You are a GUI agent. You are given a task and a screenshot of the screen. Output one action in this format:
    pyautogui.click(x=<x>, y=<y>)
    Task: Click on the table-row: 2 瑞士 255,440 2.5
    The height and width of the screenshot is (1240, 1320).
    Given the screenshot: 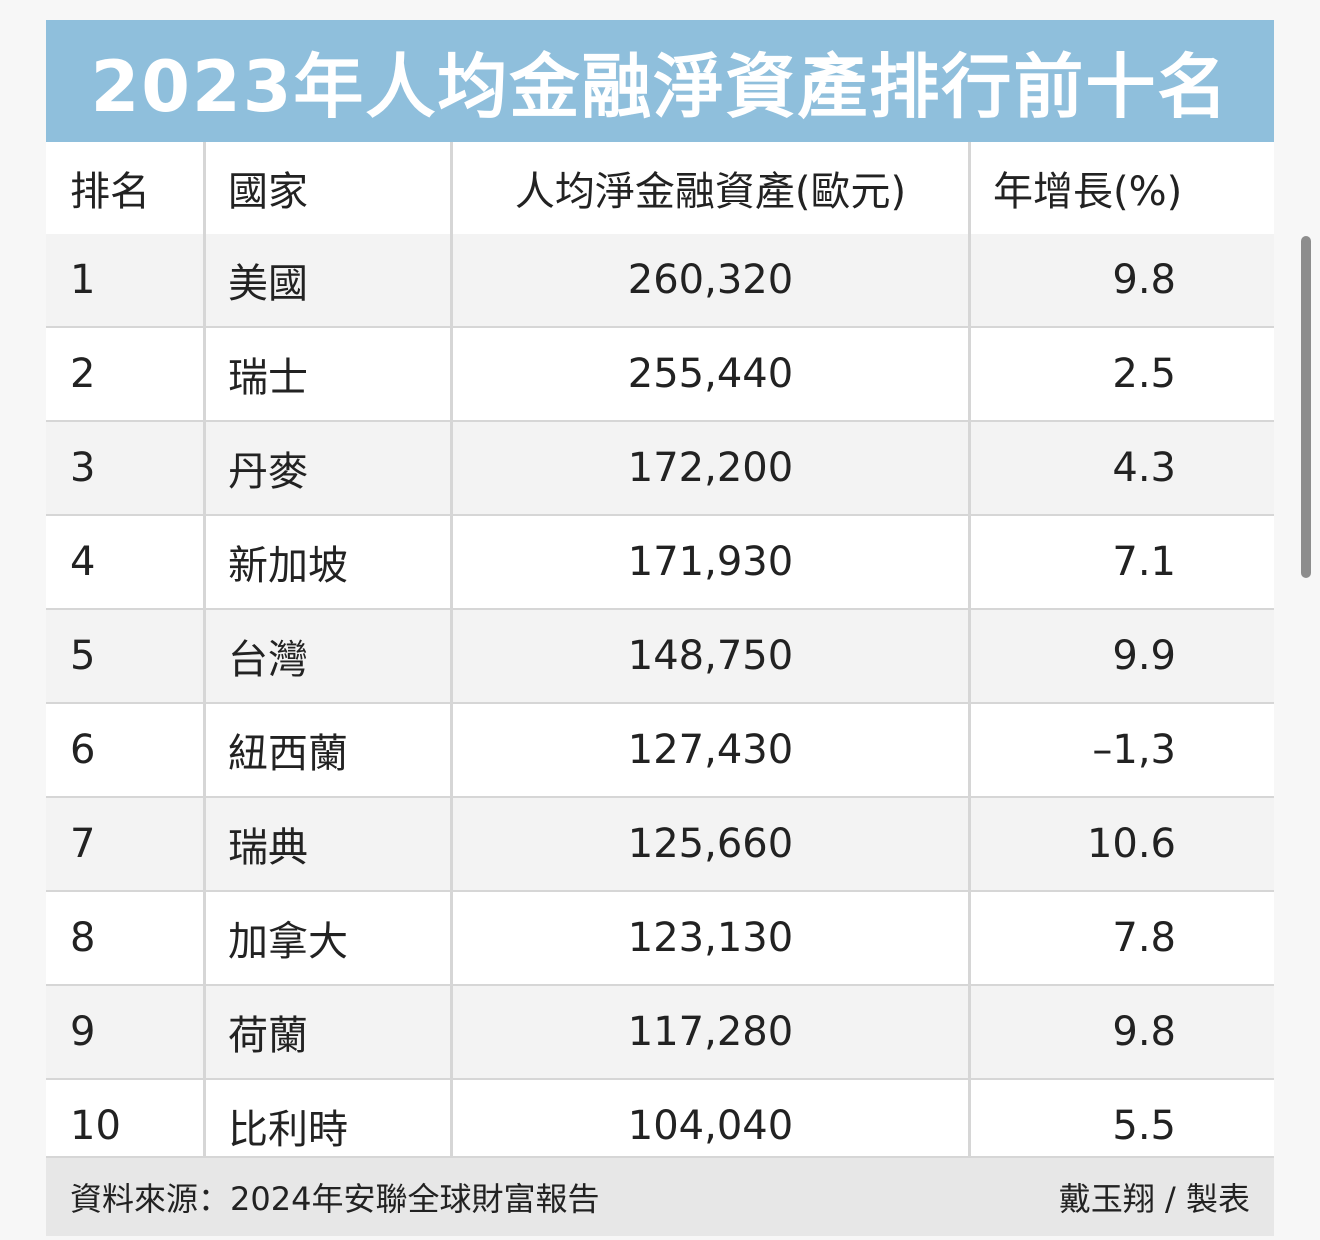 What is the action you would take?
    pyautogui.click(x=660, y=373)
    